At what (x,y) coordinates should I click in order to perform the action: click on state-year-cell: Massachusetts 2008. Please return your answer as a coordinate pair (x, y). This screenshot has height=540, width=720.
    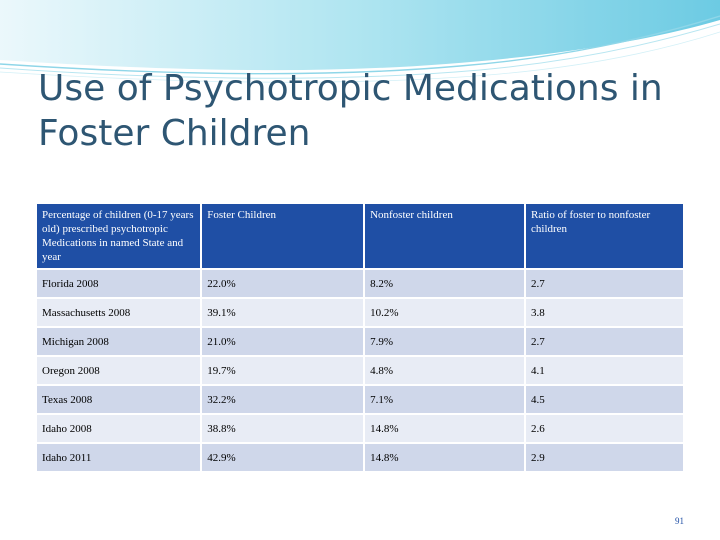
    Looking at the image, I should click on (120, 313).